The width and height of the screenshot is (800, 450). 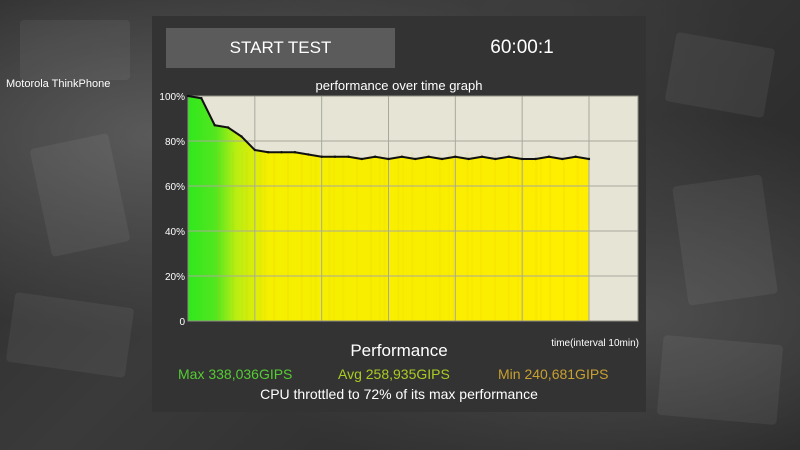 I want to click on y-tick-label: 100%, so click(x=172, y=97).